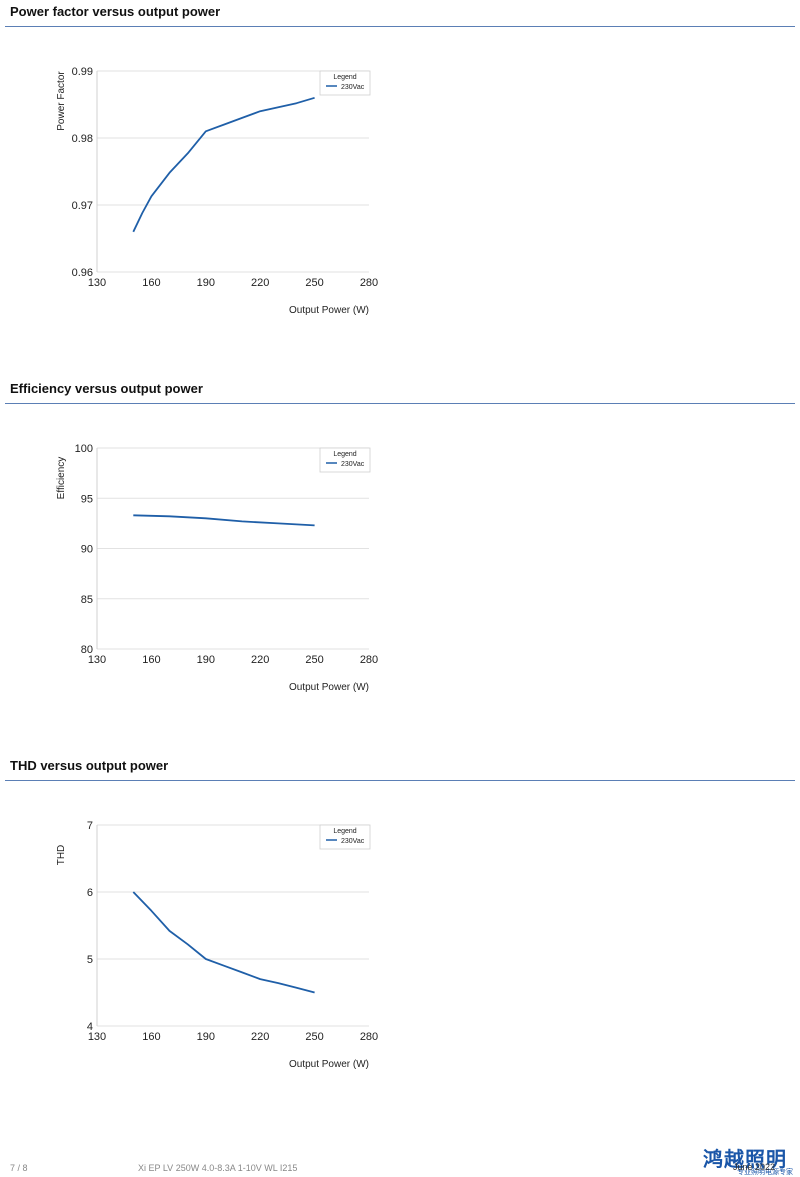  What do you see at coordinates (82, 139) in the screenshot?
I see `y-tick-label: 0.98` at bounding box center [82, 139].